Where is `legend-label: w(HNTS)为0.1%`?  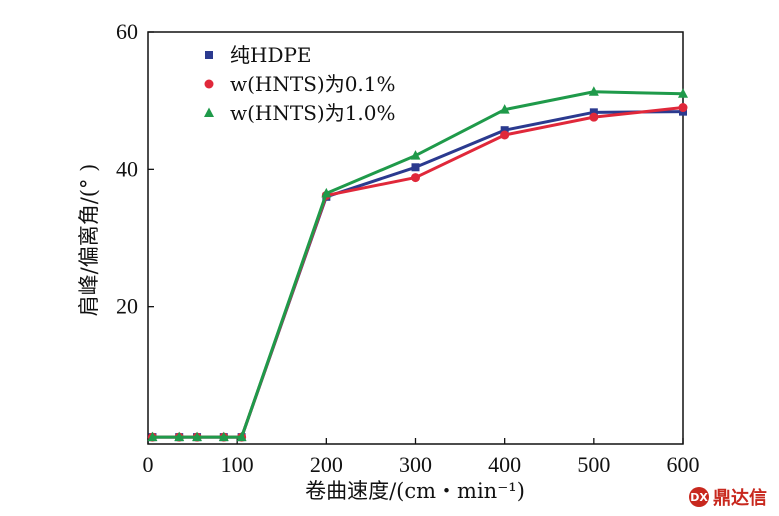 legend-label: w(HNTS)为0.1% is located at coordinates (313, 84).